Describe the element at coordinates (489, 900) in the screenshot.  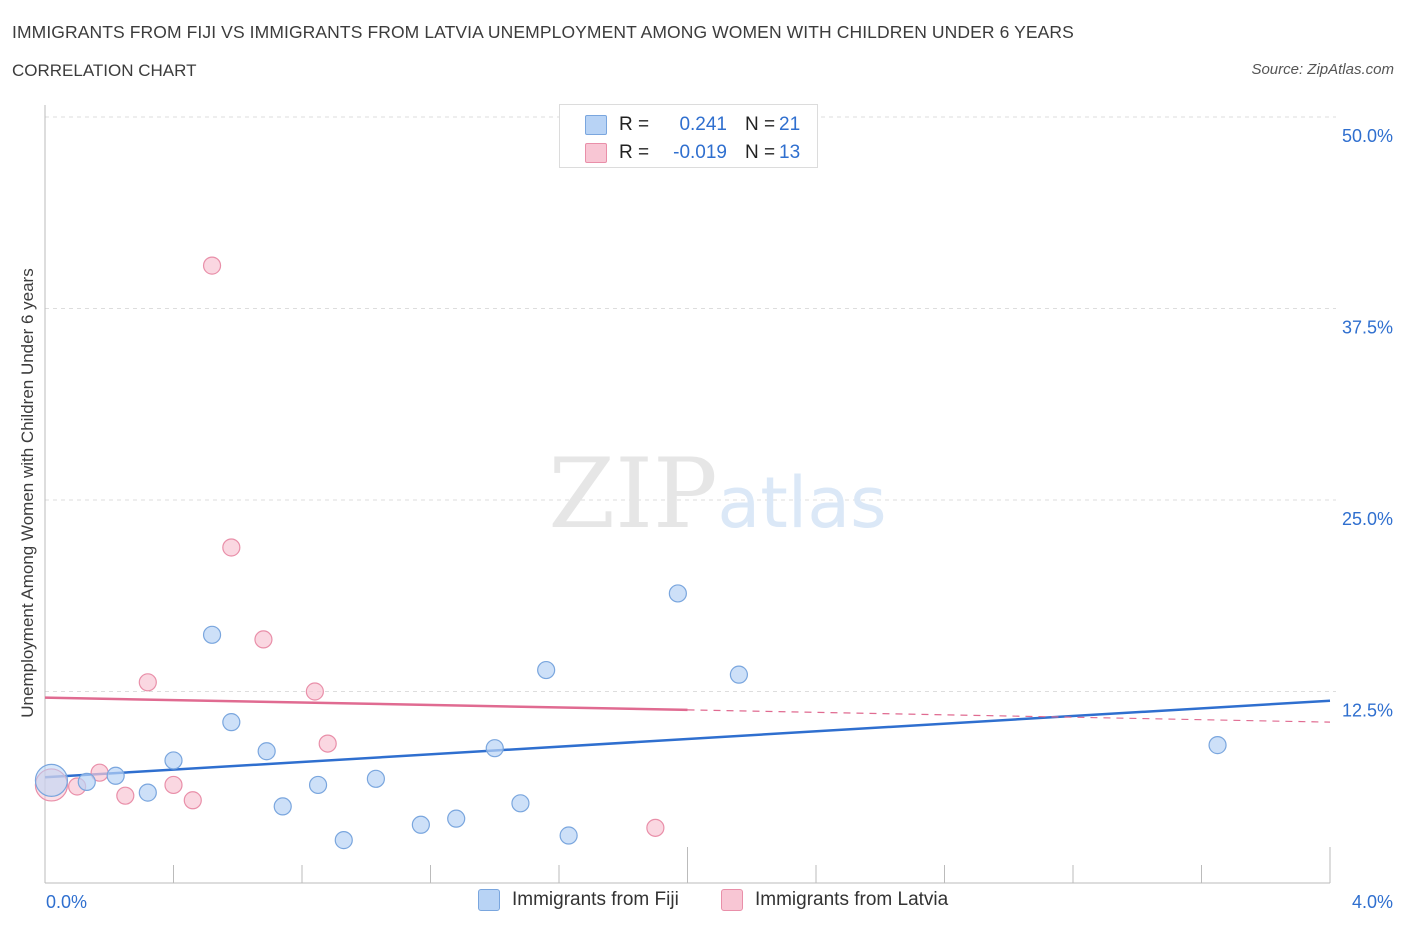
I see `legend-fiji-swatch` at that location.